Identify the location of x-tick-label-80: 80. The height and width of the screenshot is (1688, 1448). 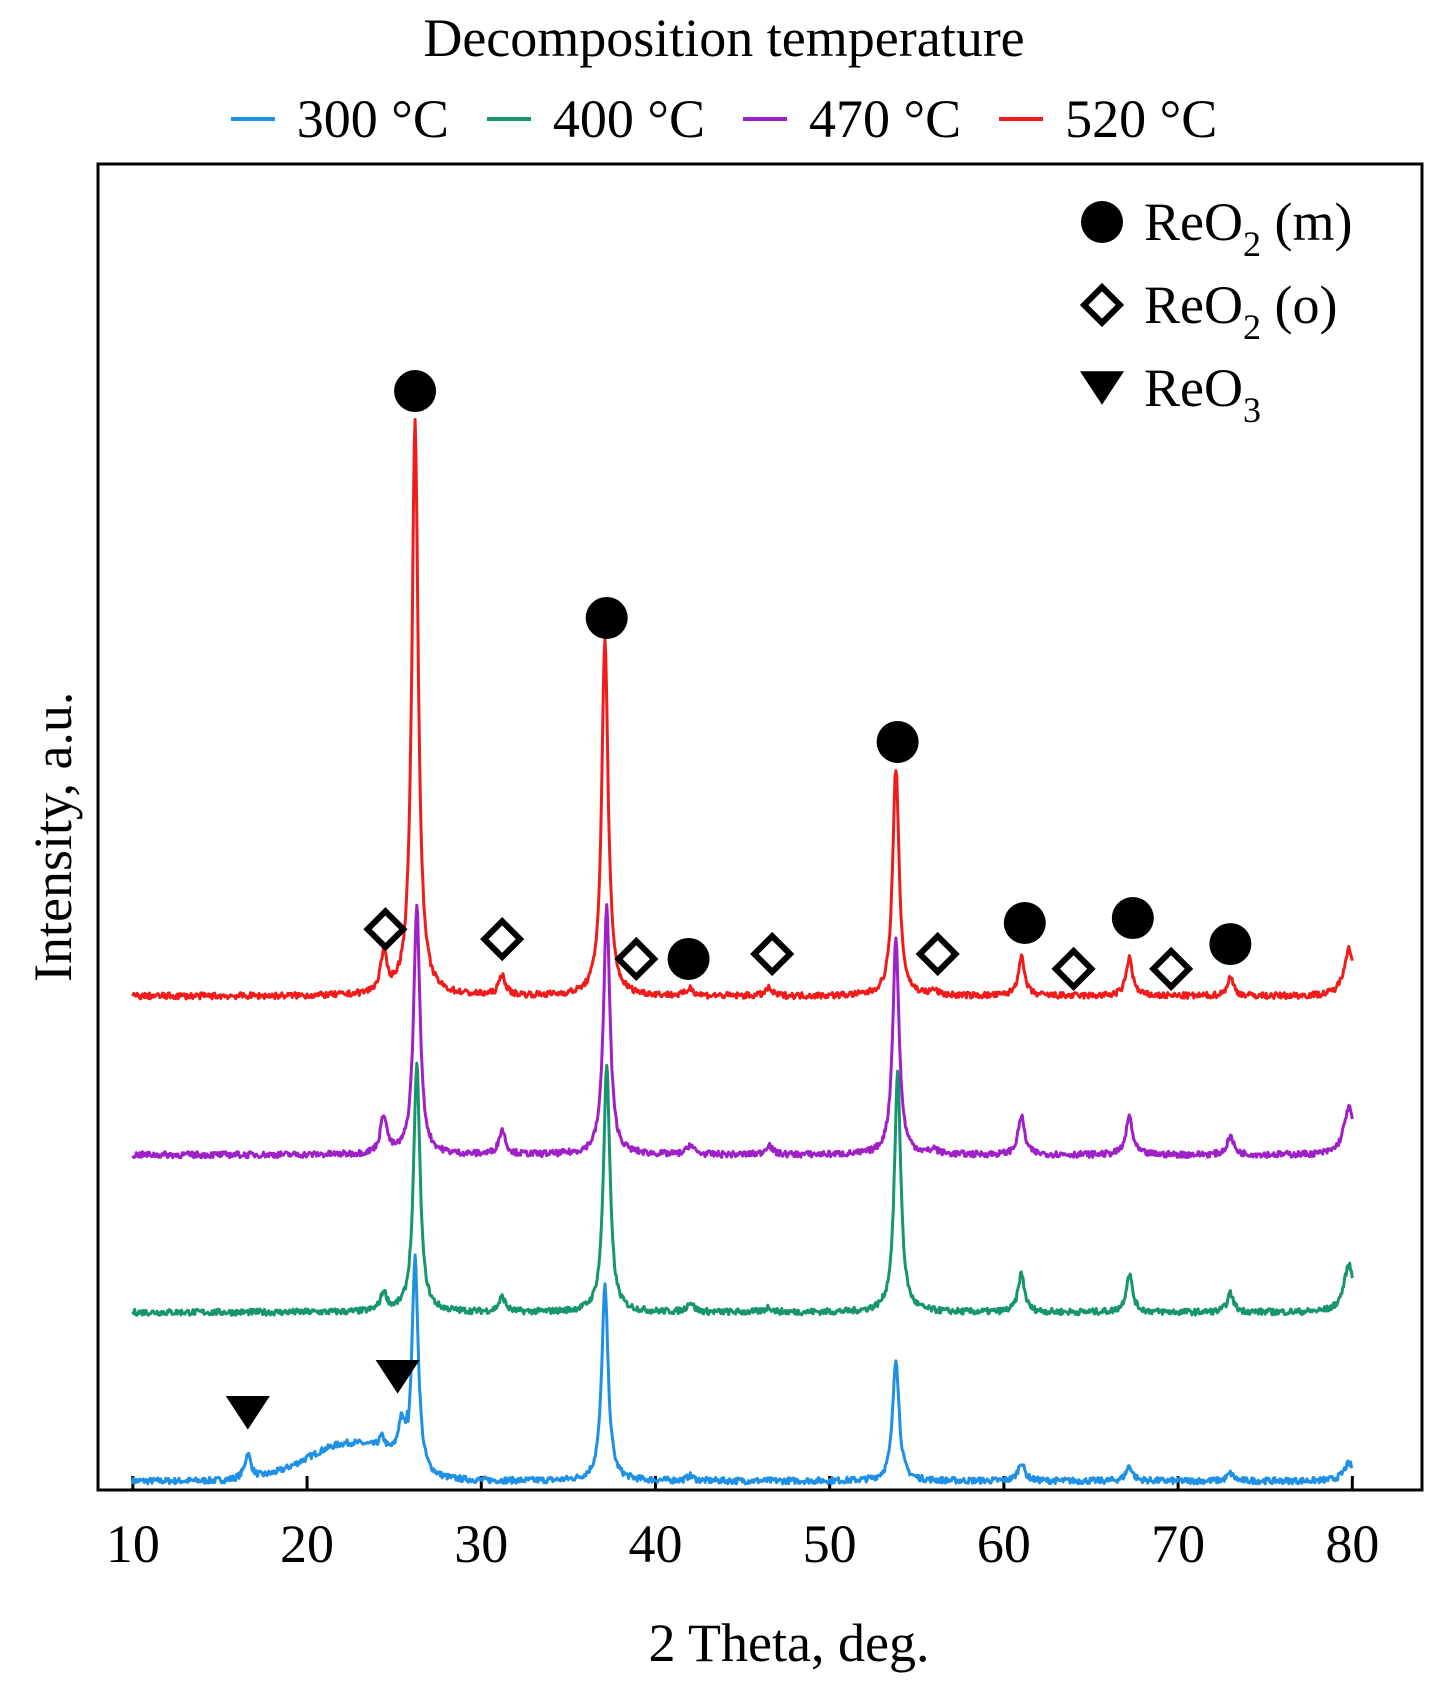
(1352, 1544).